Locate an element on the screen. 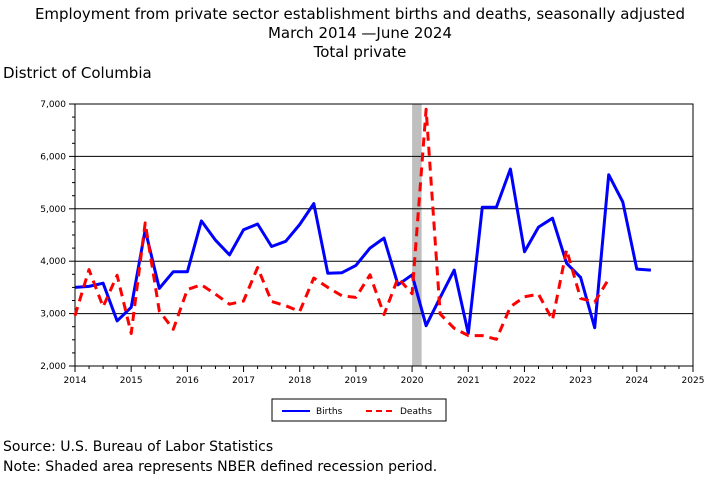 Image resolution: width=720 pixels, height=480 pixels. legend-label-deaths: Deaths is located at coordinates (416, 412).